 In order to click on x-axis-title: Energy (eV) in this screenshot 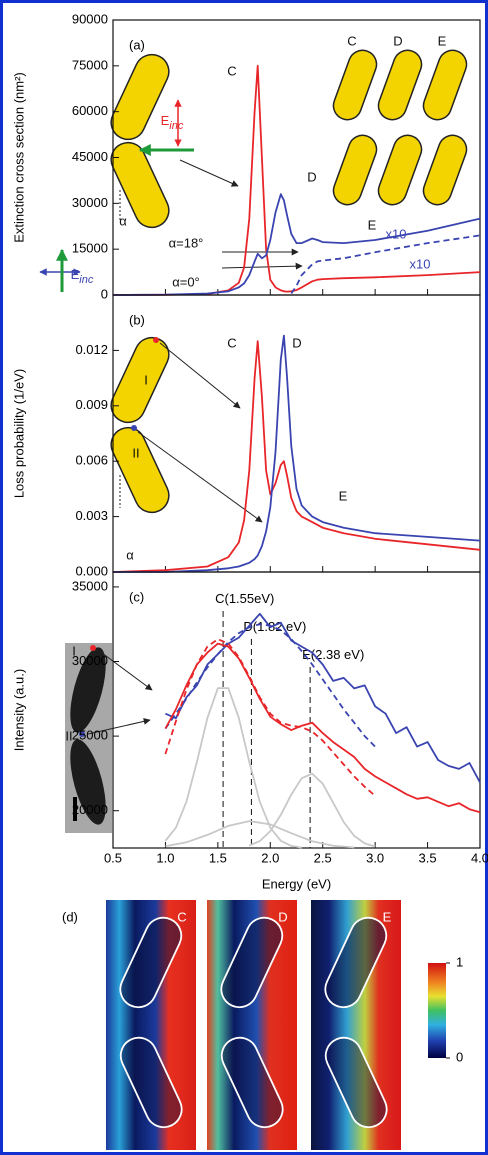, I will do `click(296, 883)`.